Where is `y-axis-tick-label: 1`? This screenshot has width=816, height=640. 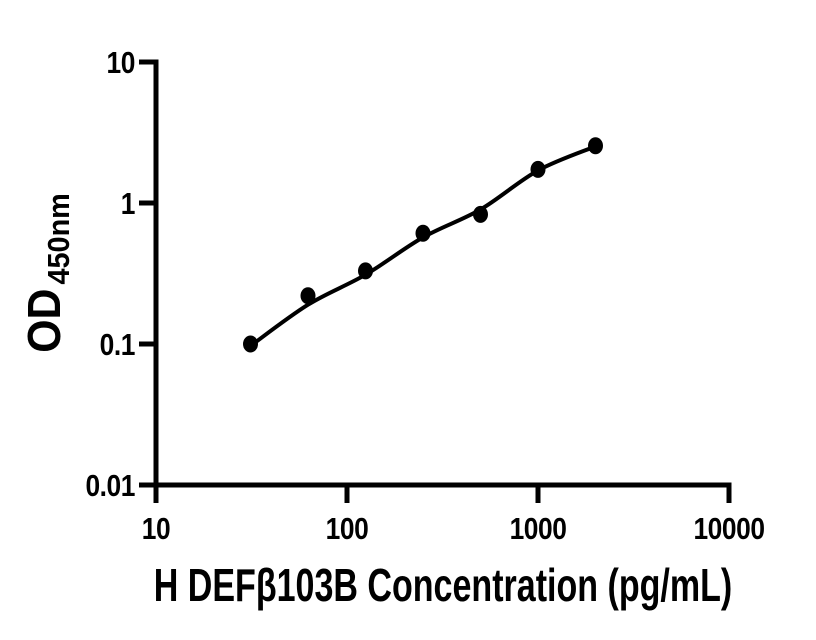 y-axis-tick-label: 1 is located at coordinates (128, 204).